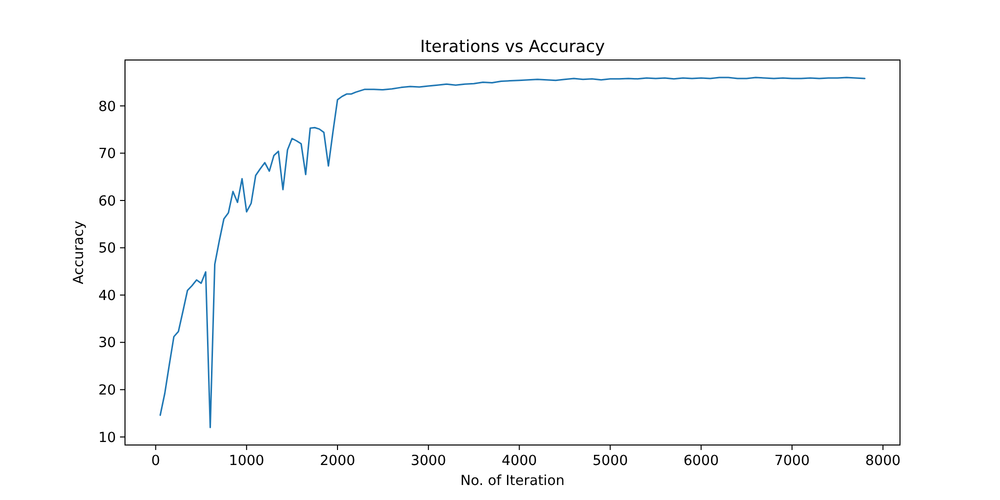 The image size is (1000, 500). What do you see at coordinates (107, 248) in the screenshot?
I see `y-tick-label: 50` at bounding box center [107, 248].